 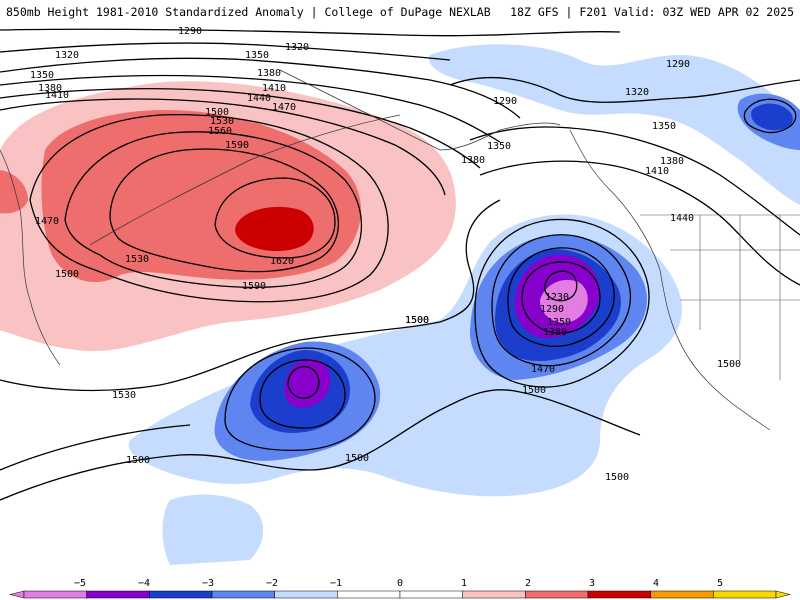 I want to click on anomaly-minus3-region-ne, so click(x=772, y=117).